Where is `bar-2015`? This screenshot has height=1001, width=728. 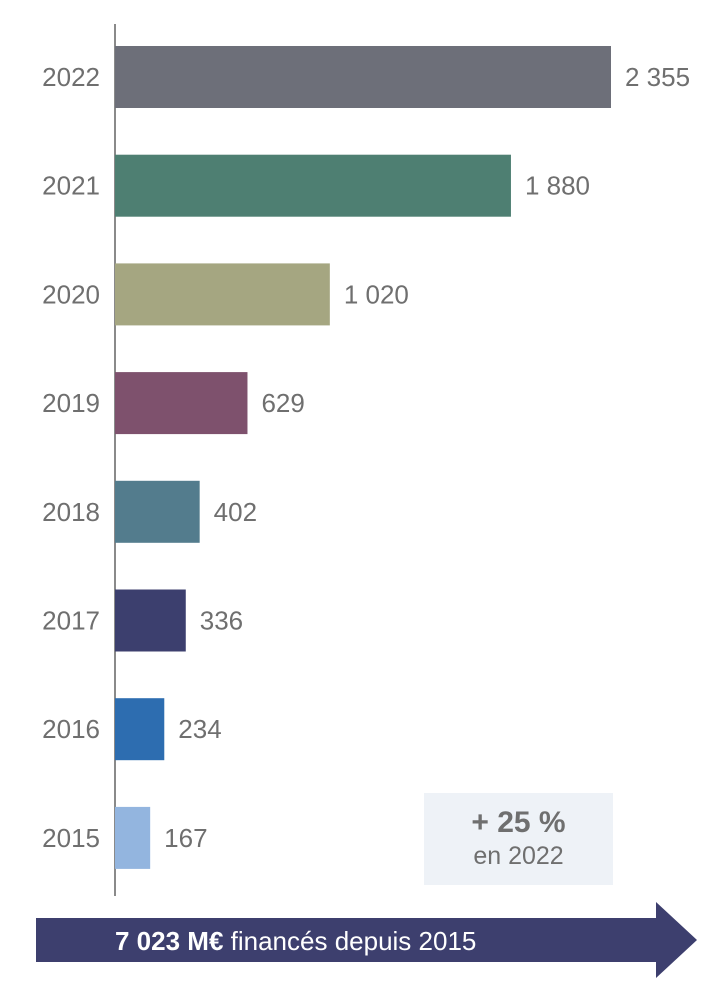
bar-2015 is located at coordinates (133, 837).